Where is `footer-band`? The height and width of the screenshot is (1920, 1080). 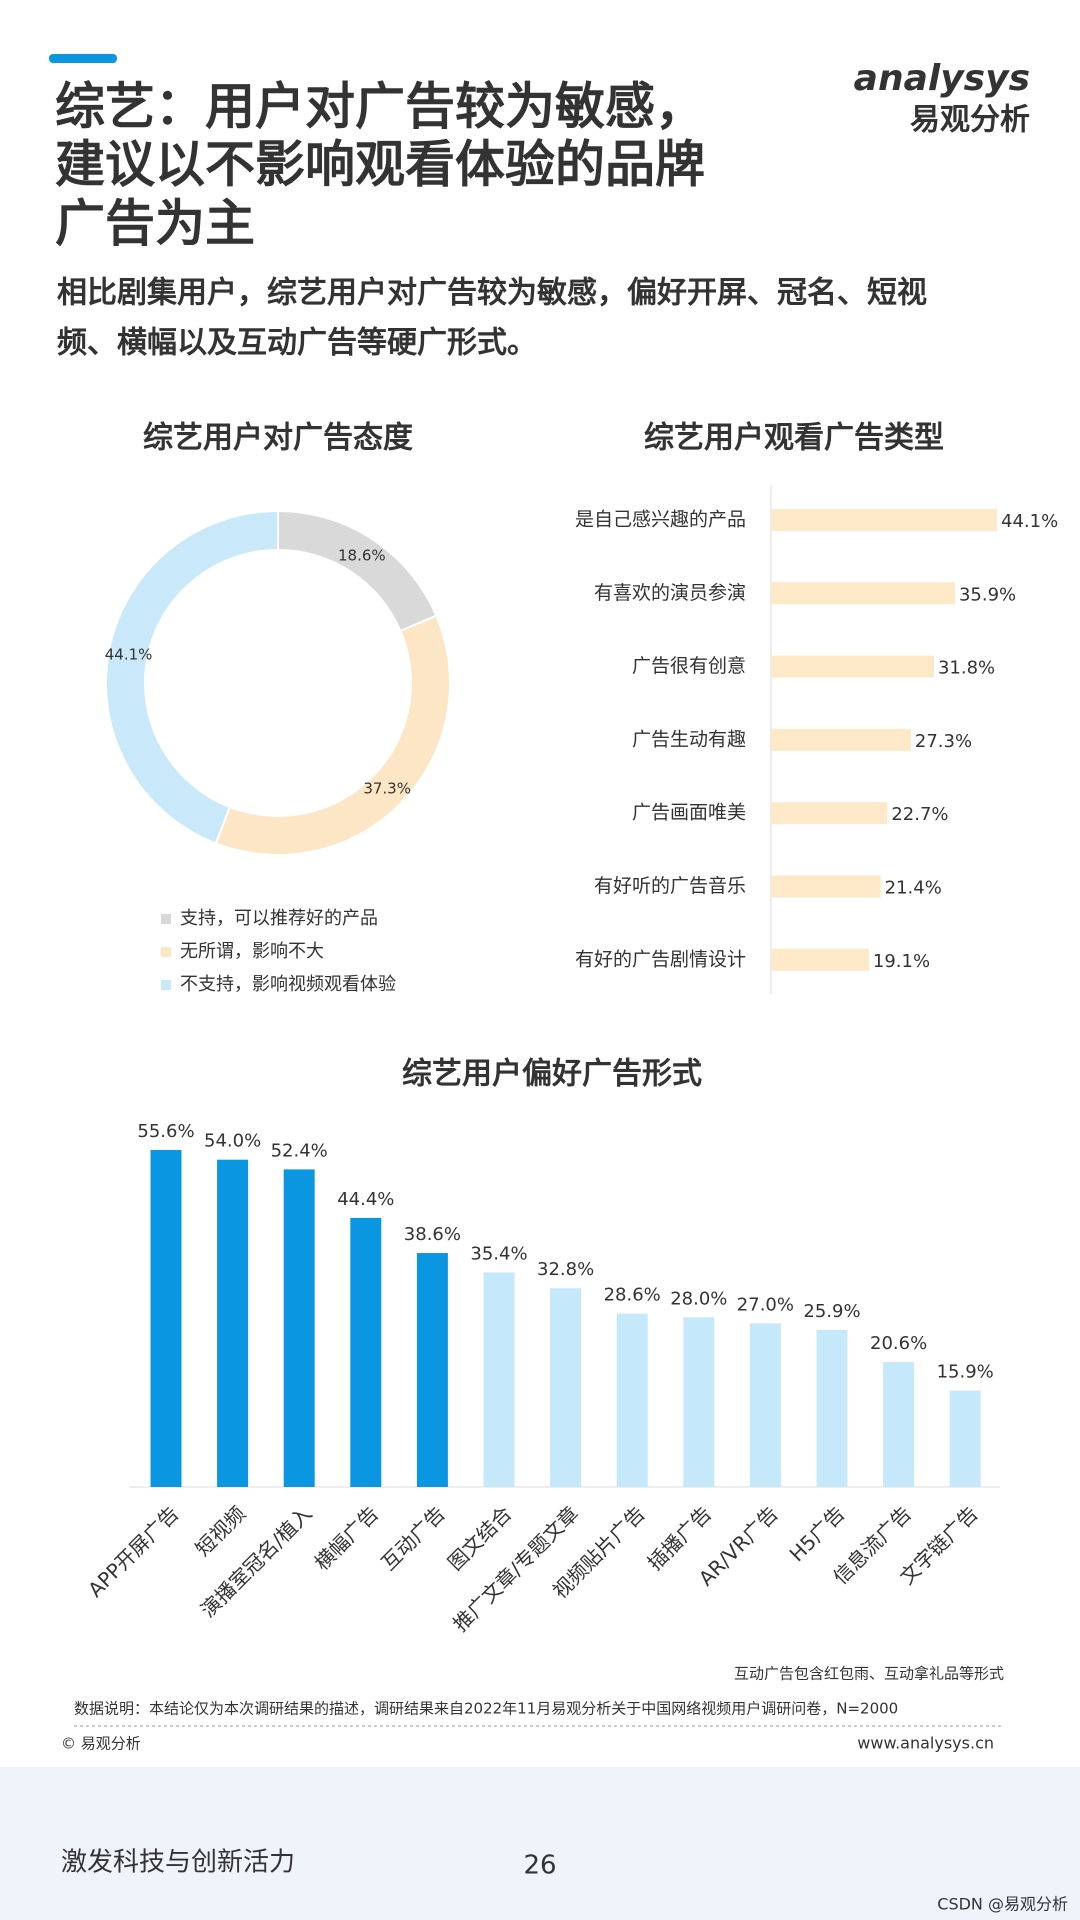
footer-band is located at coordinates (540, 1843).